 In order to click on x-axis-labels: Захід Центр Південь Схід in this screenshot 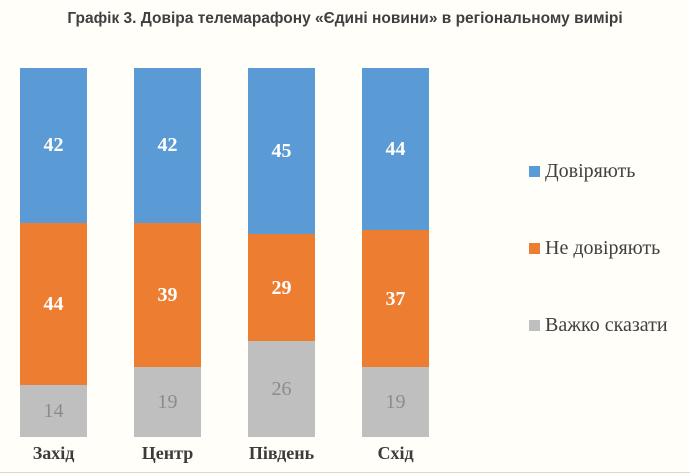, I will do `click(260, 455)`.